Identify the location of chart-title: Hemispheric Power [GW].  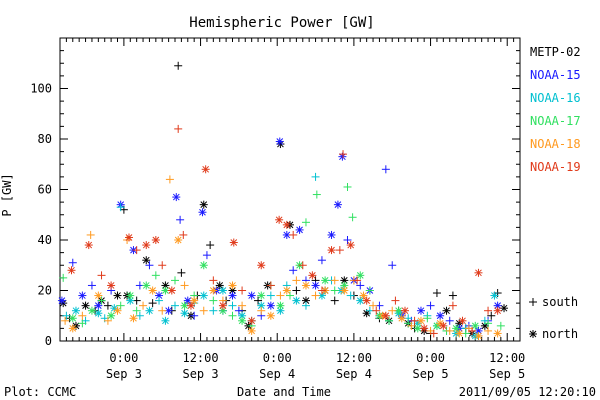
(281, 23).